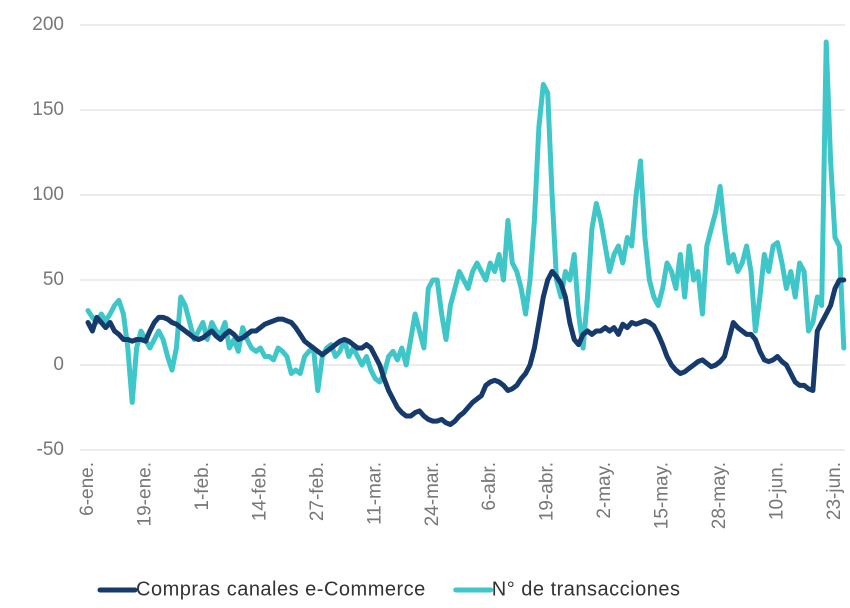 This screenshot has width=850, height=608. Describe the element at coordinates (48, 194) in the screenshot. I see `y-tick-label: 100` at that location.